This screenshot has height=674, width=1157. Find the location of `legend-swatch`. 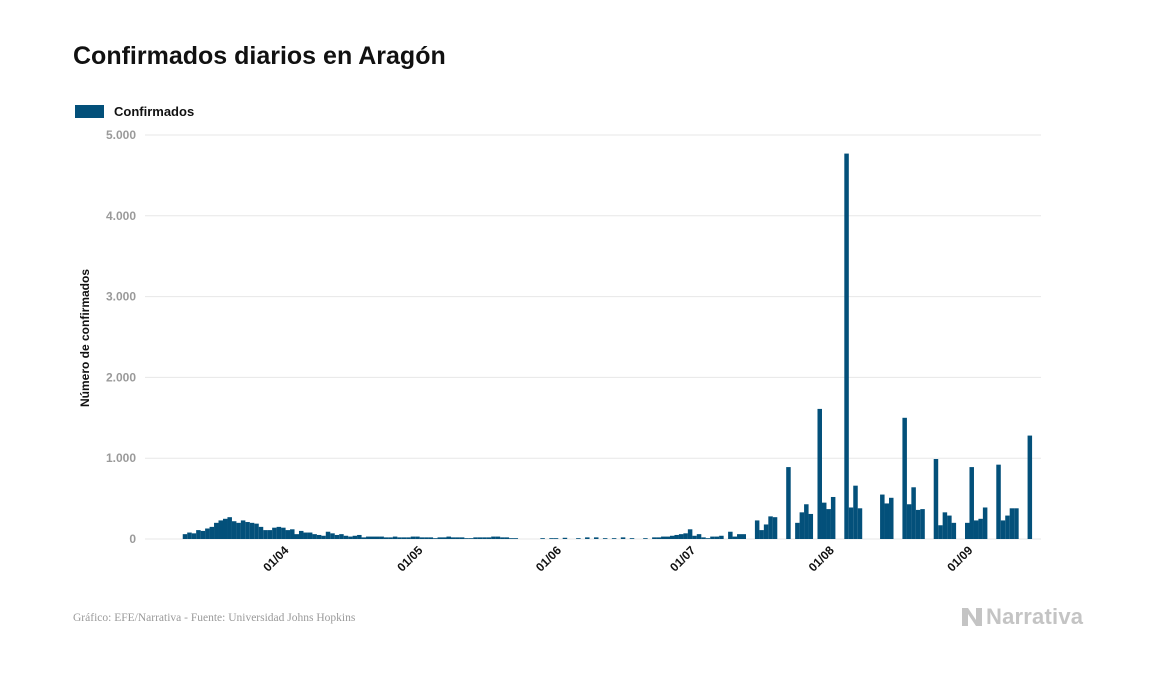

legend-swatch is located at coordinates (89, 111).